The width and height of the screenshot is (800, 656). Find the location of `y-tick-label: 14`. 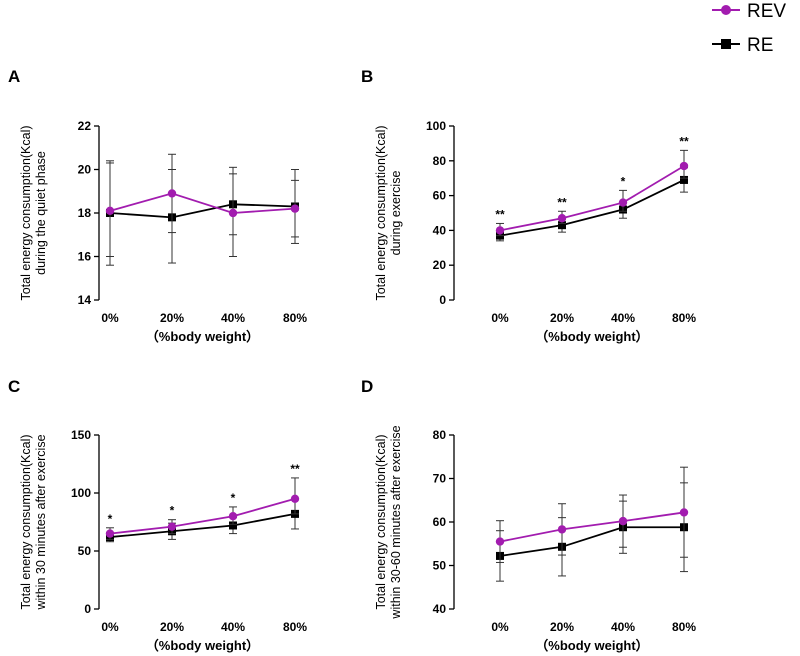

y-tick-label: 14 is located at coordinates (85, 300).